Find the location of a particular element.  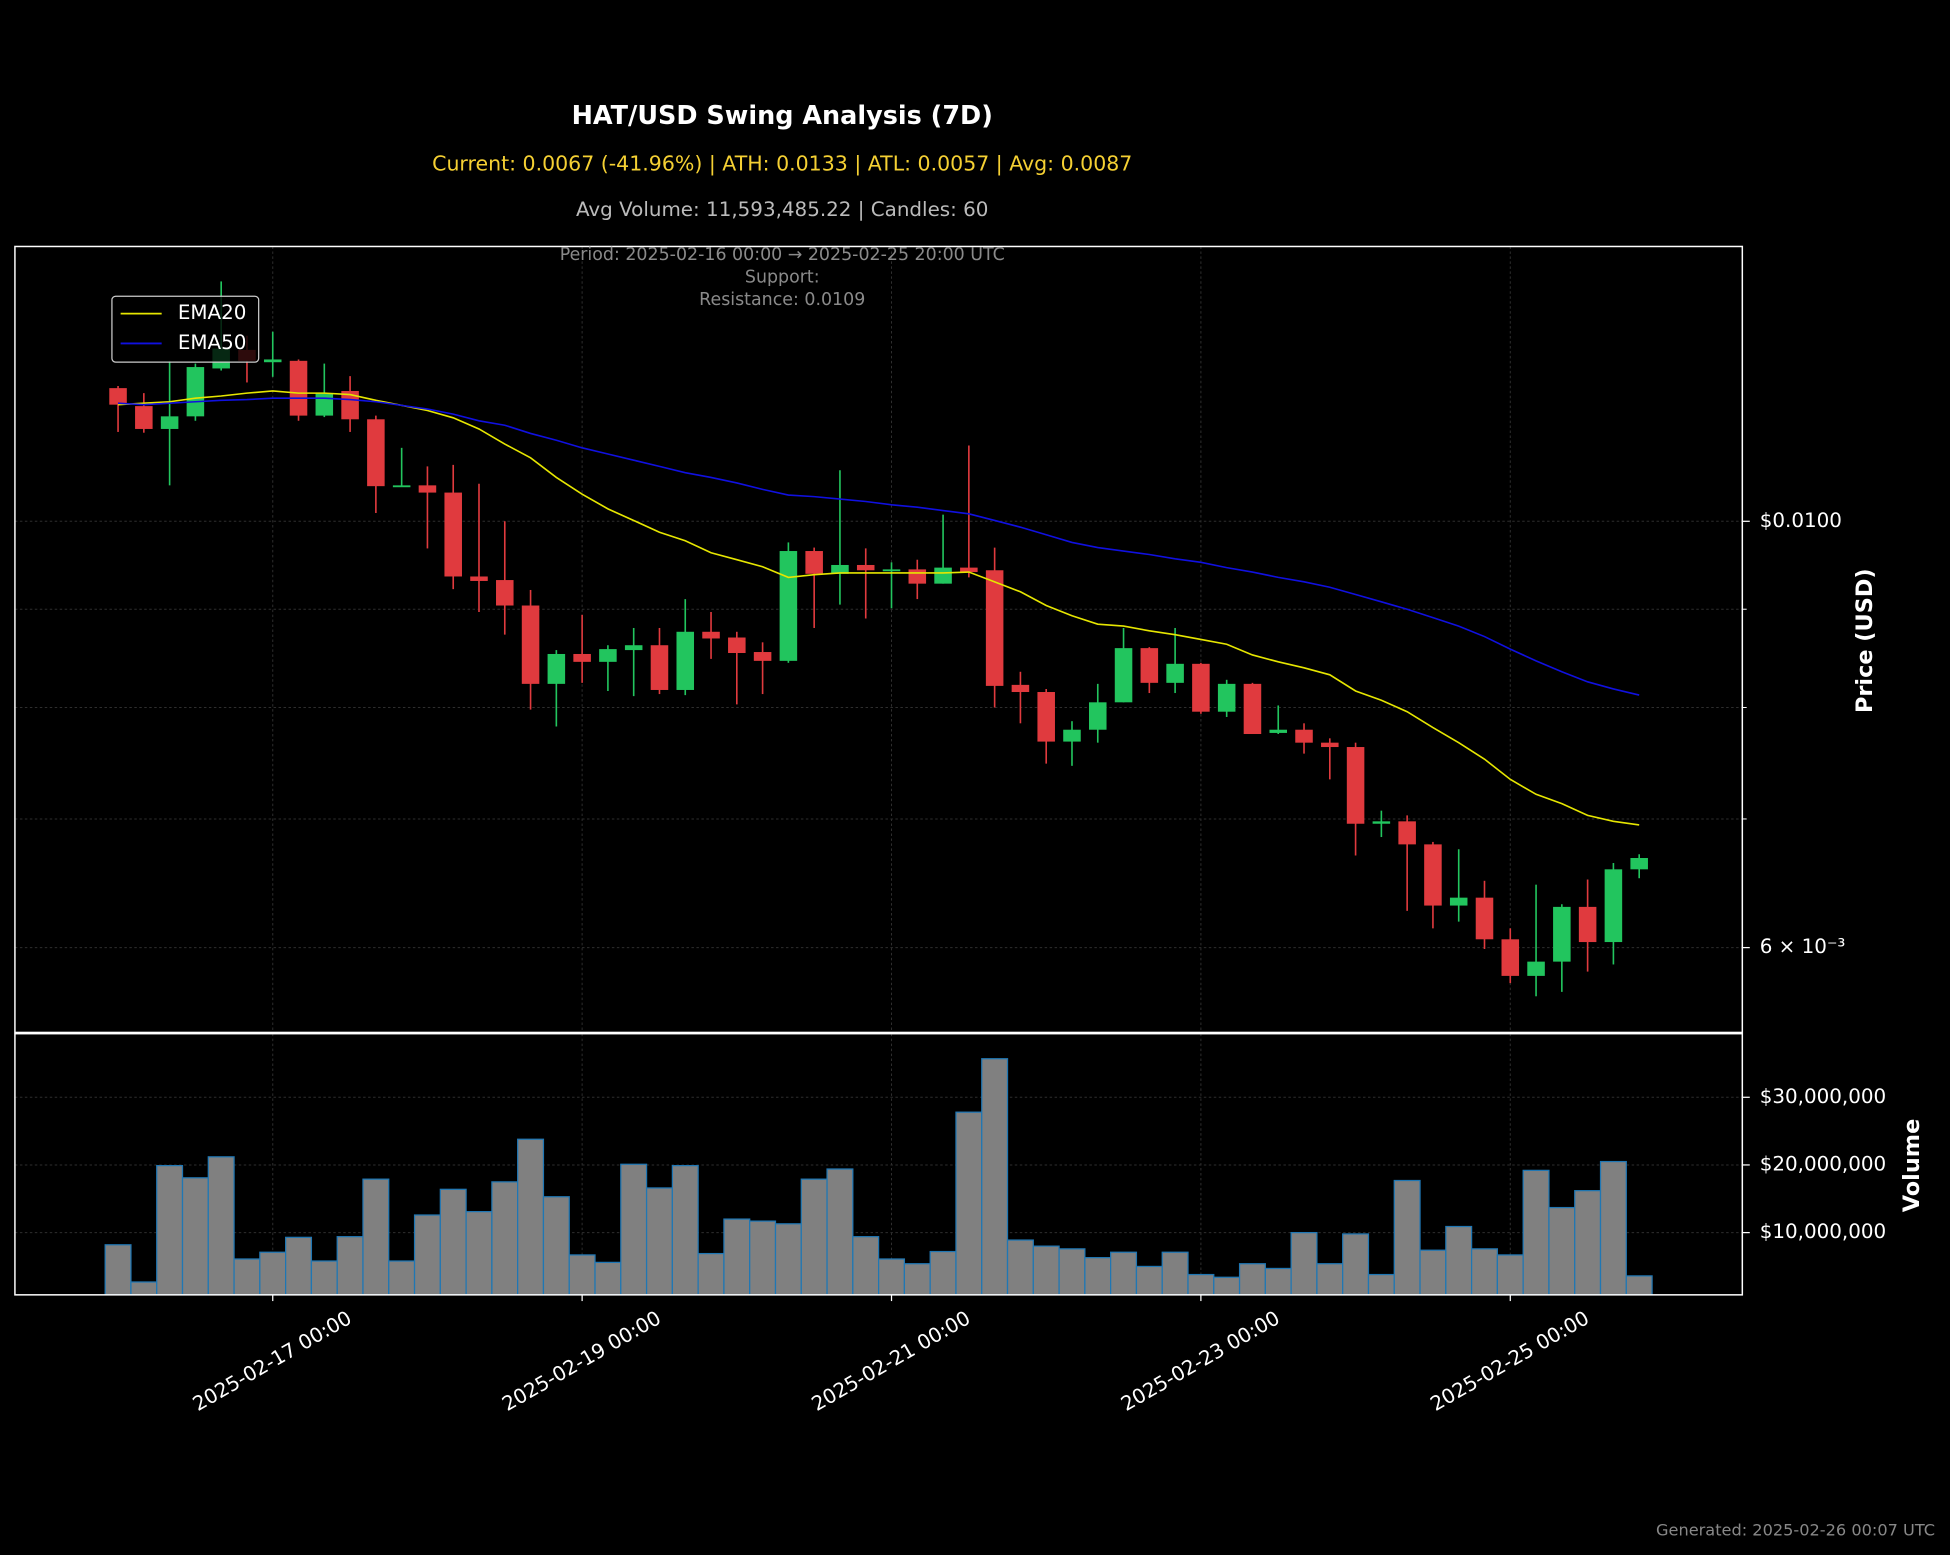

legend-label: EMA50 is located at coordinates (212, 342).